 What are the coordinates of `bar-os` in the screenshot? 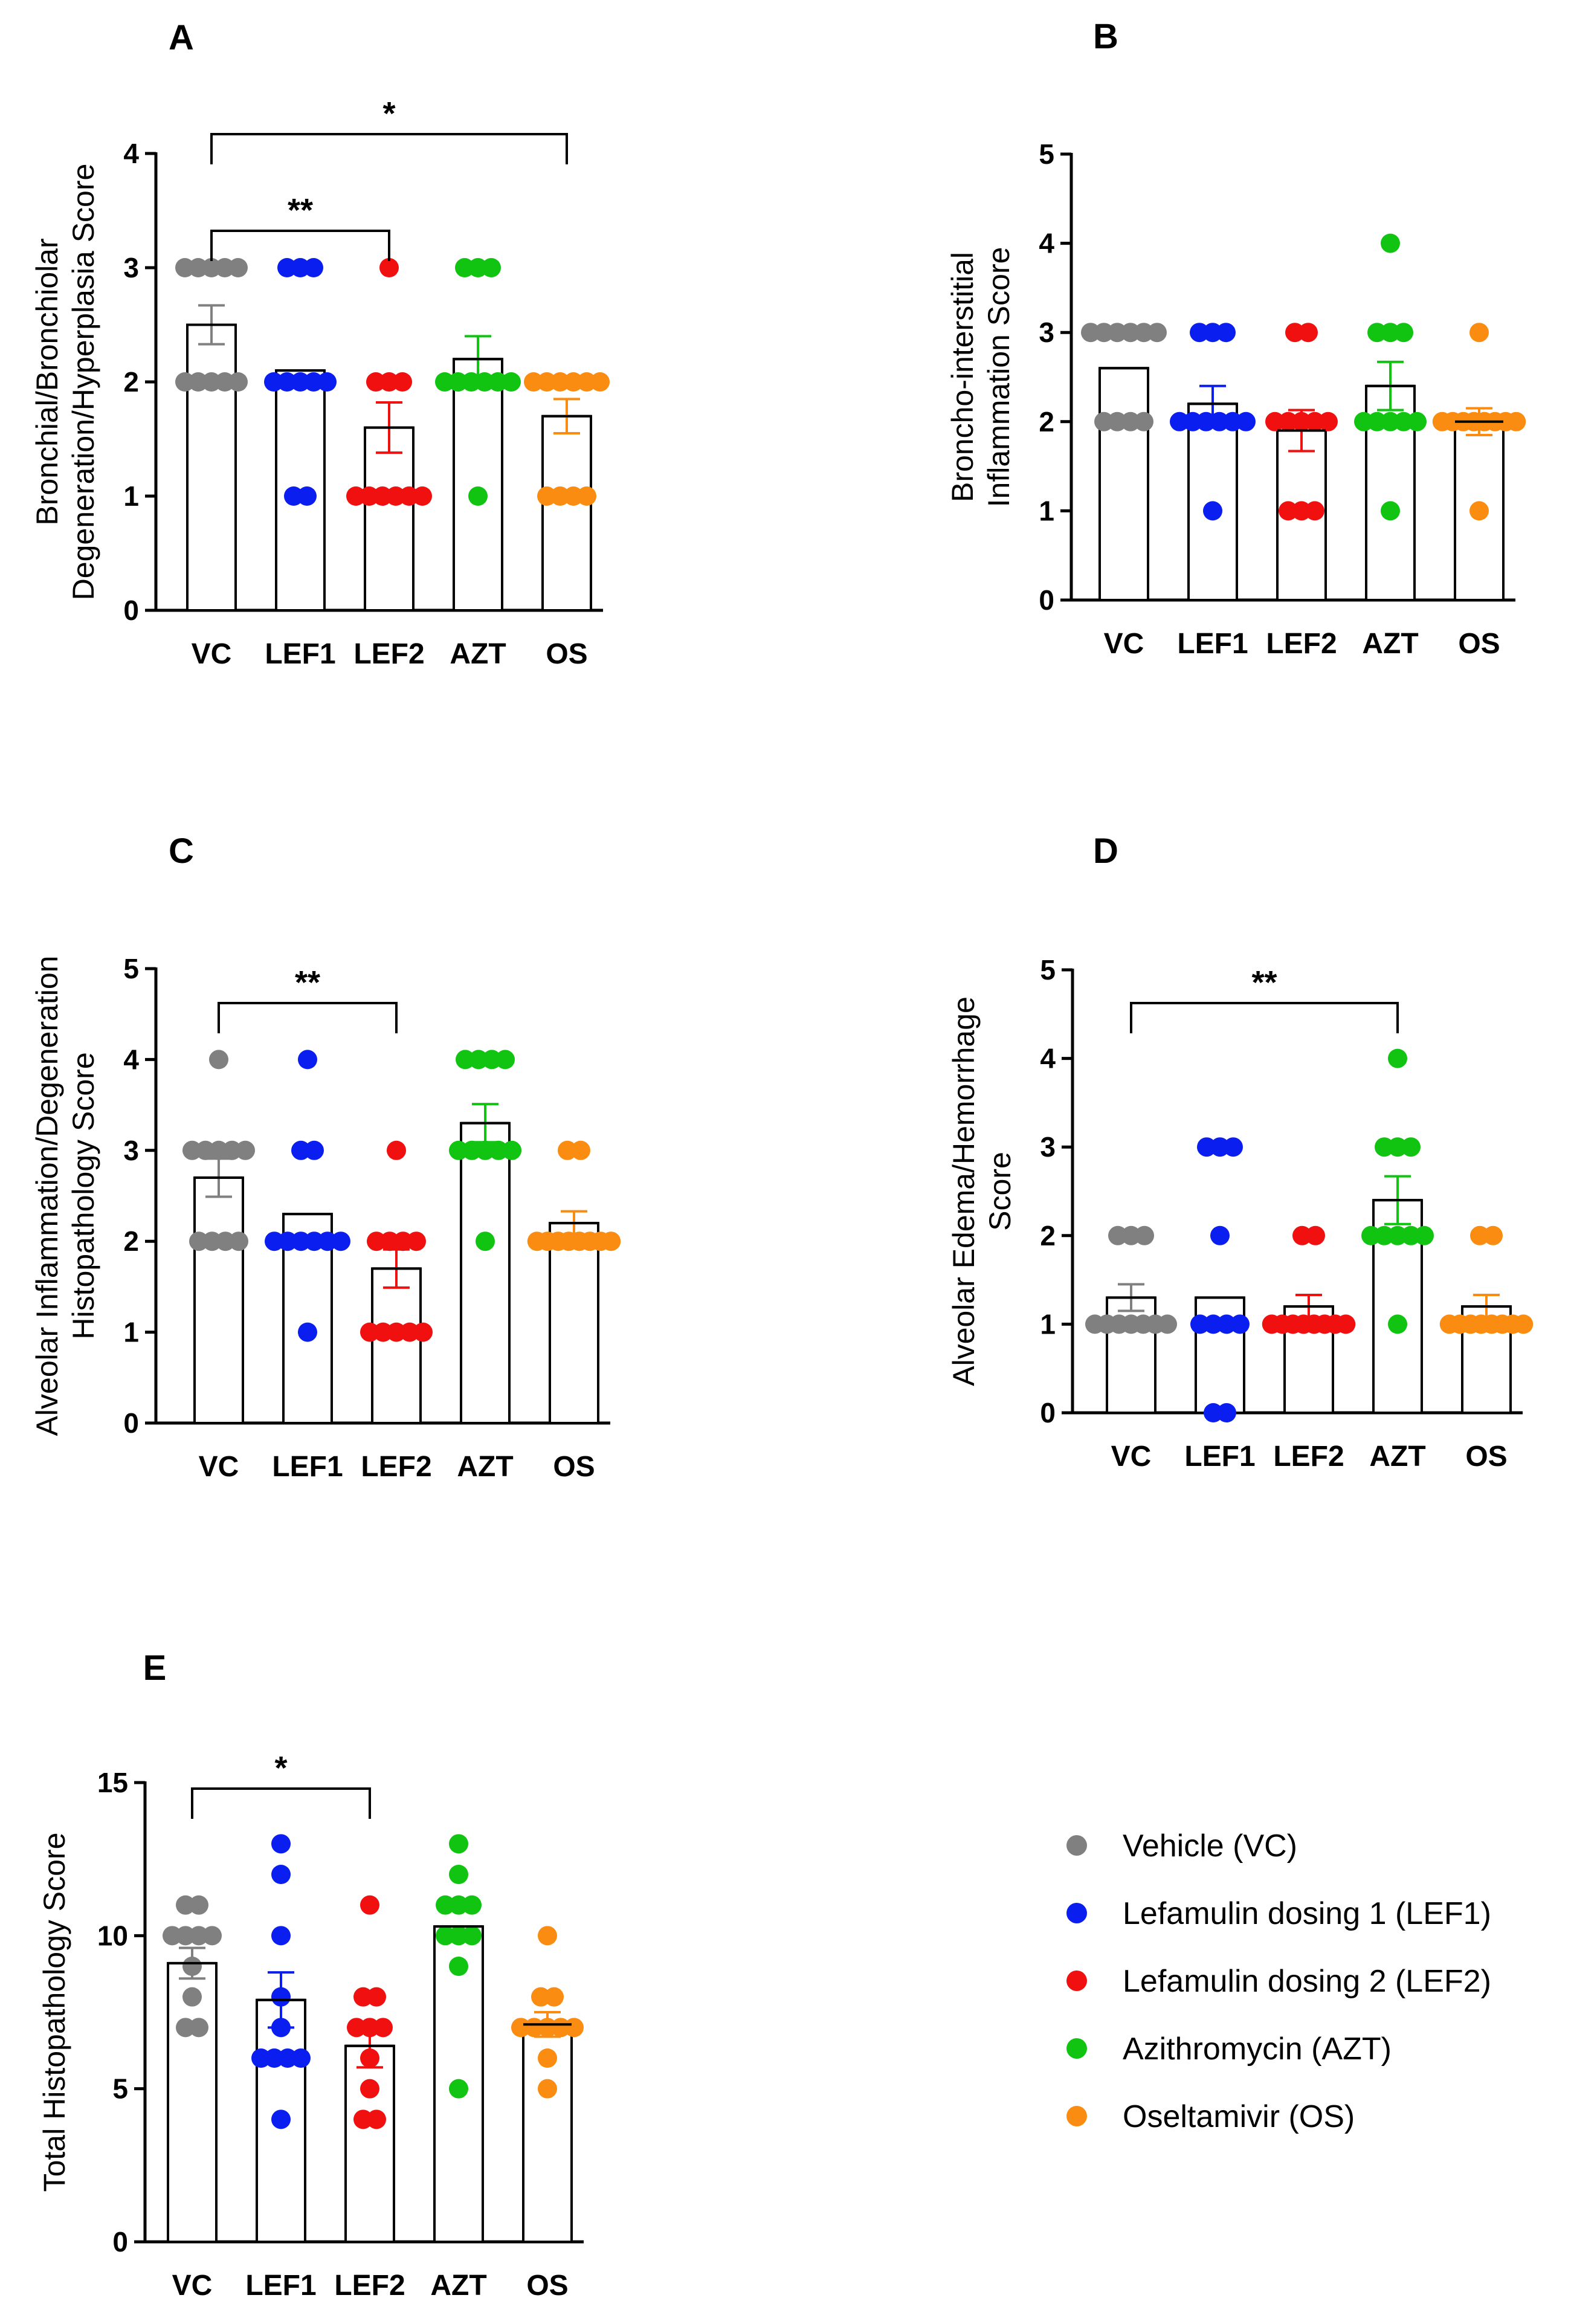 It's located at (574, 1323).